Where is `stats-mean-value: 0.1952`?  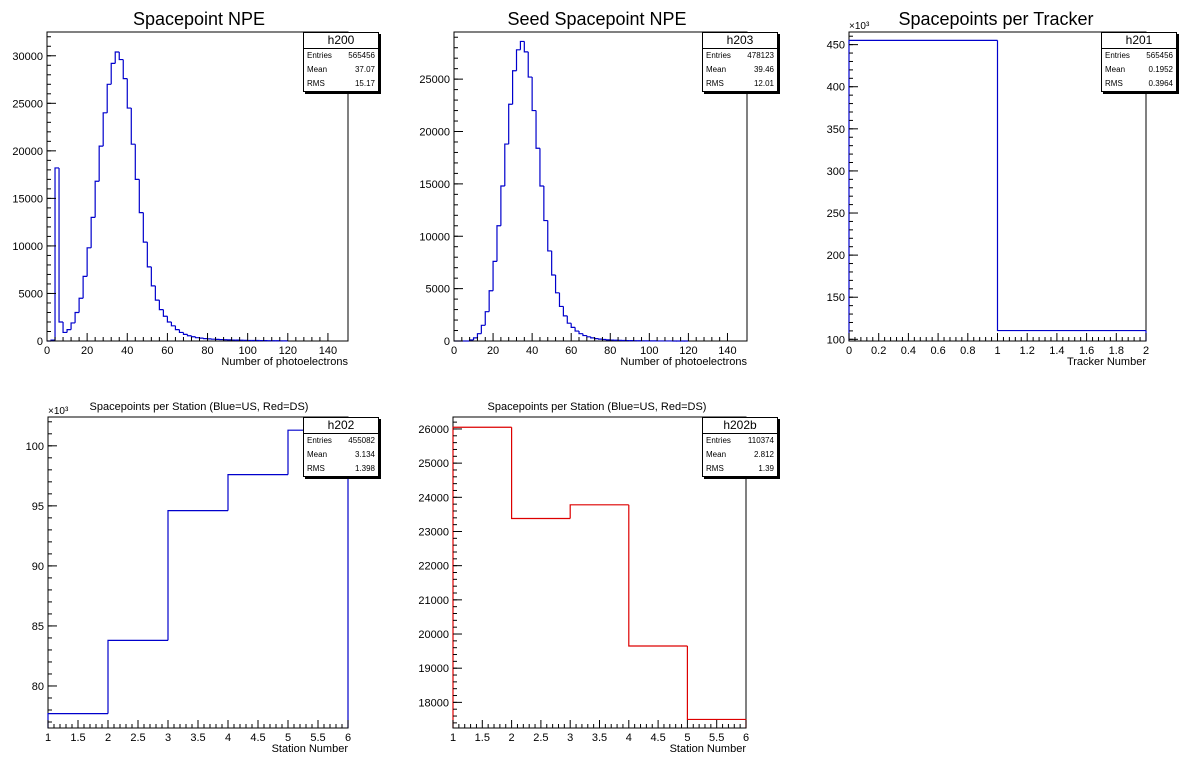
stats-mean-value: 0.1952 is located at coordinates (1160, 69).